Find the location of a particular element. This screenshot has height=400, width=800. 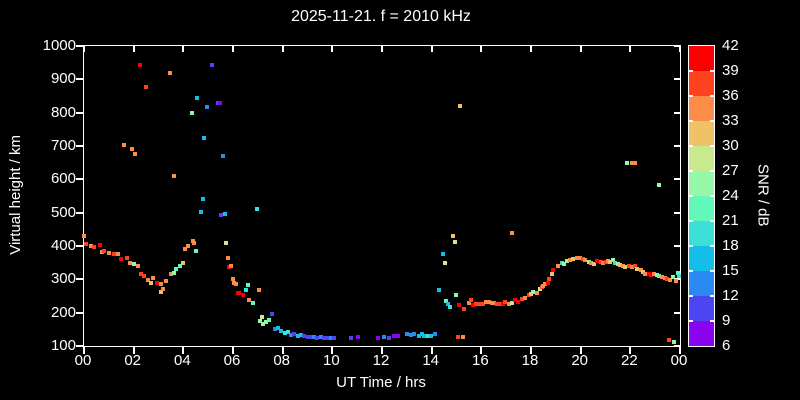

colorbar-tick-label: 42 is located at coordinates (730, 45).